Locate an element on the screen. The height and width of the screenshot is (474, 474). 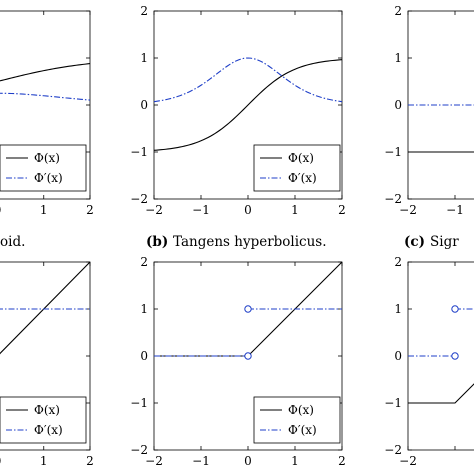
panel-bottom-right: −2 −1 0 1 2 −2 is located at coordinates (429, 361).